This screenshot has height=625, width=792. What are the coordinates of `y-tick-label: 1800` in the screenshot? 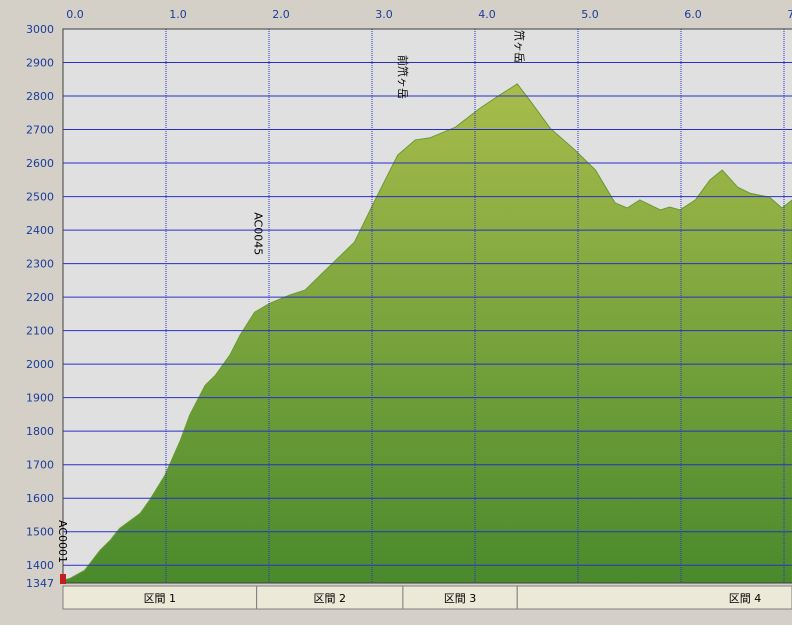 It's located at (40, 431).